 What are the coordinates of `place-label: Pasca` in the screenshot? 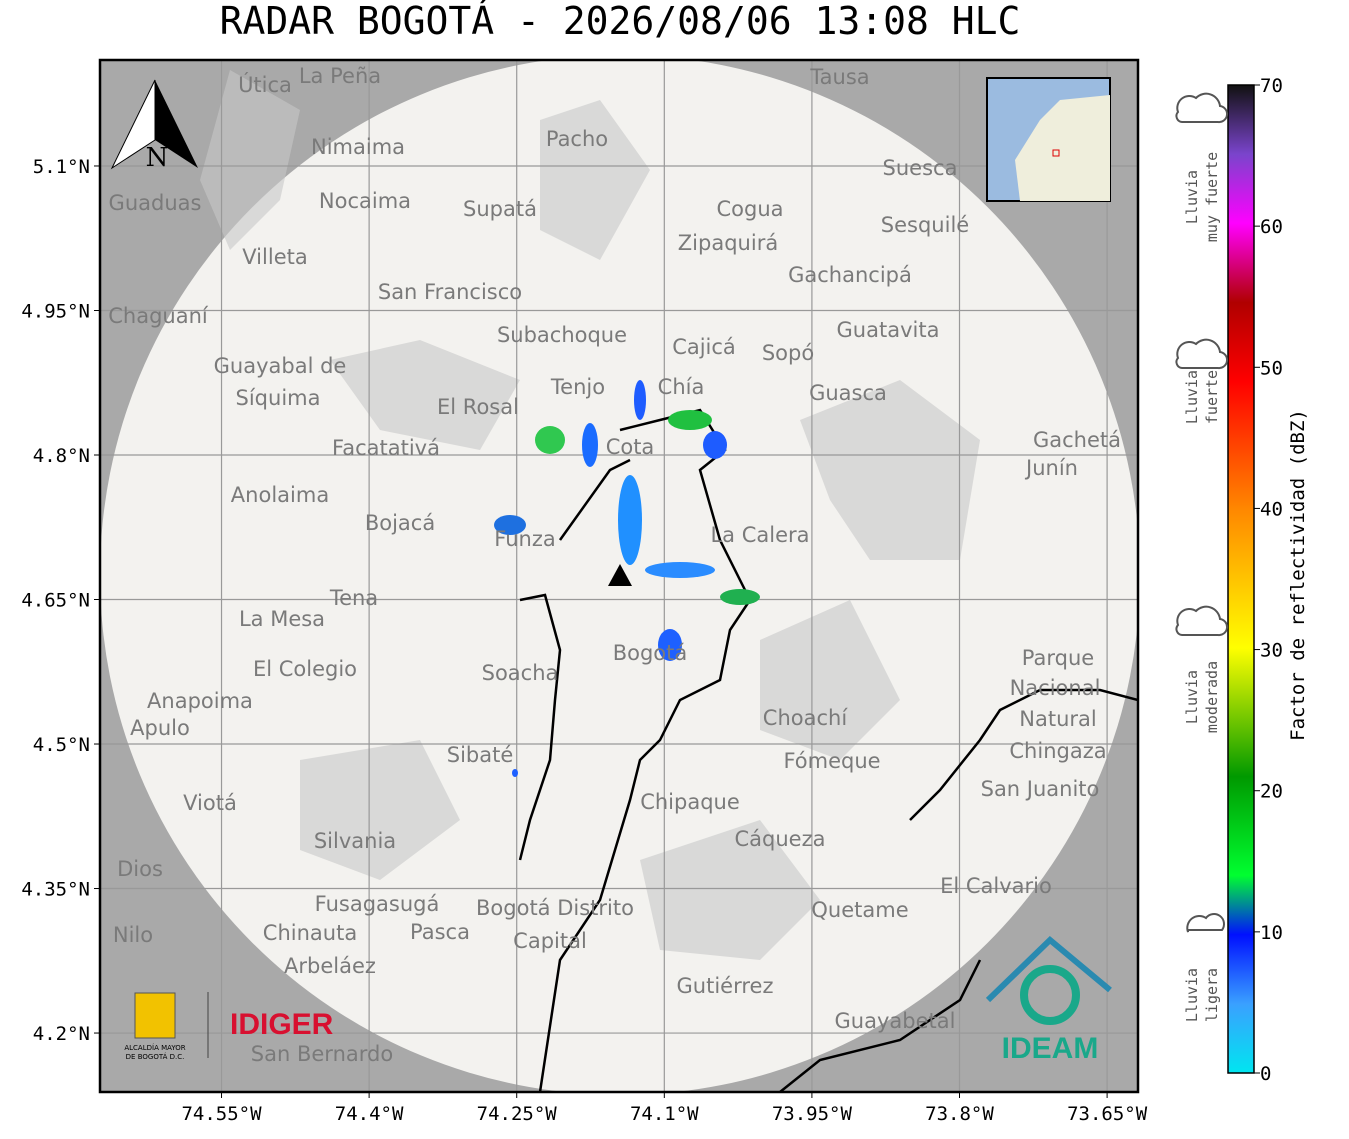 It's located at (440, 932).